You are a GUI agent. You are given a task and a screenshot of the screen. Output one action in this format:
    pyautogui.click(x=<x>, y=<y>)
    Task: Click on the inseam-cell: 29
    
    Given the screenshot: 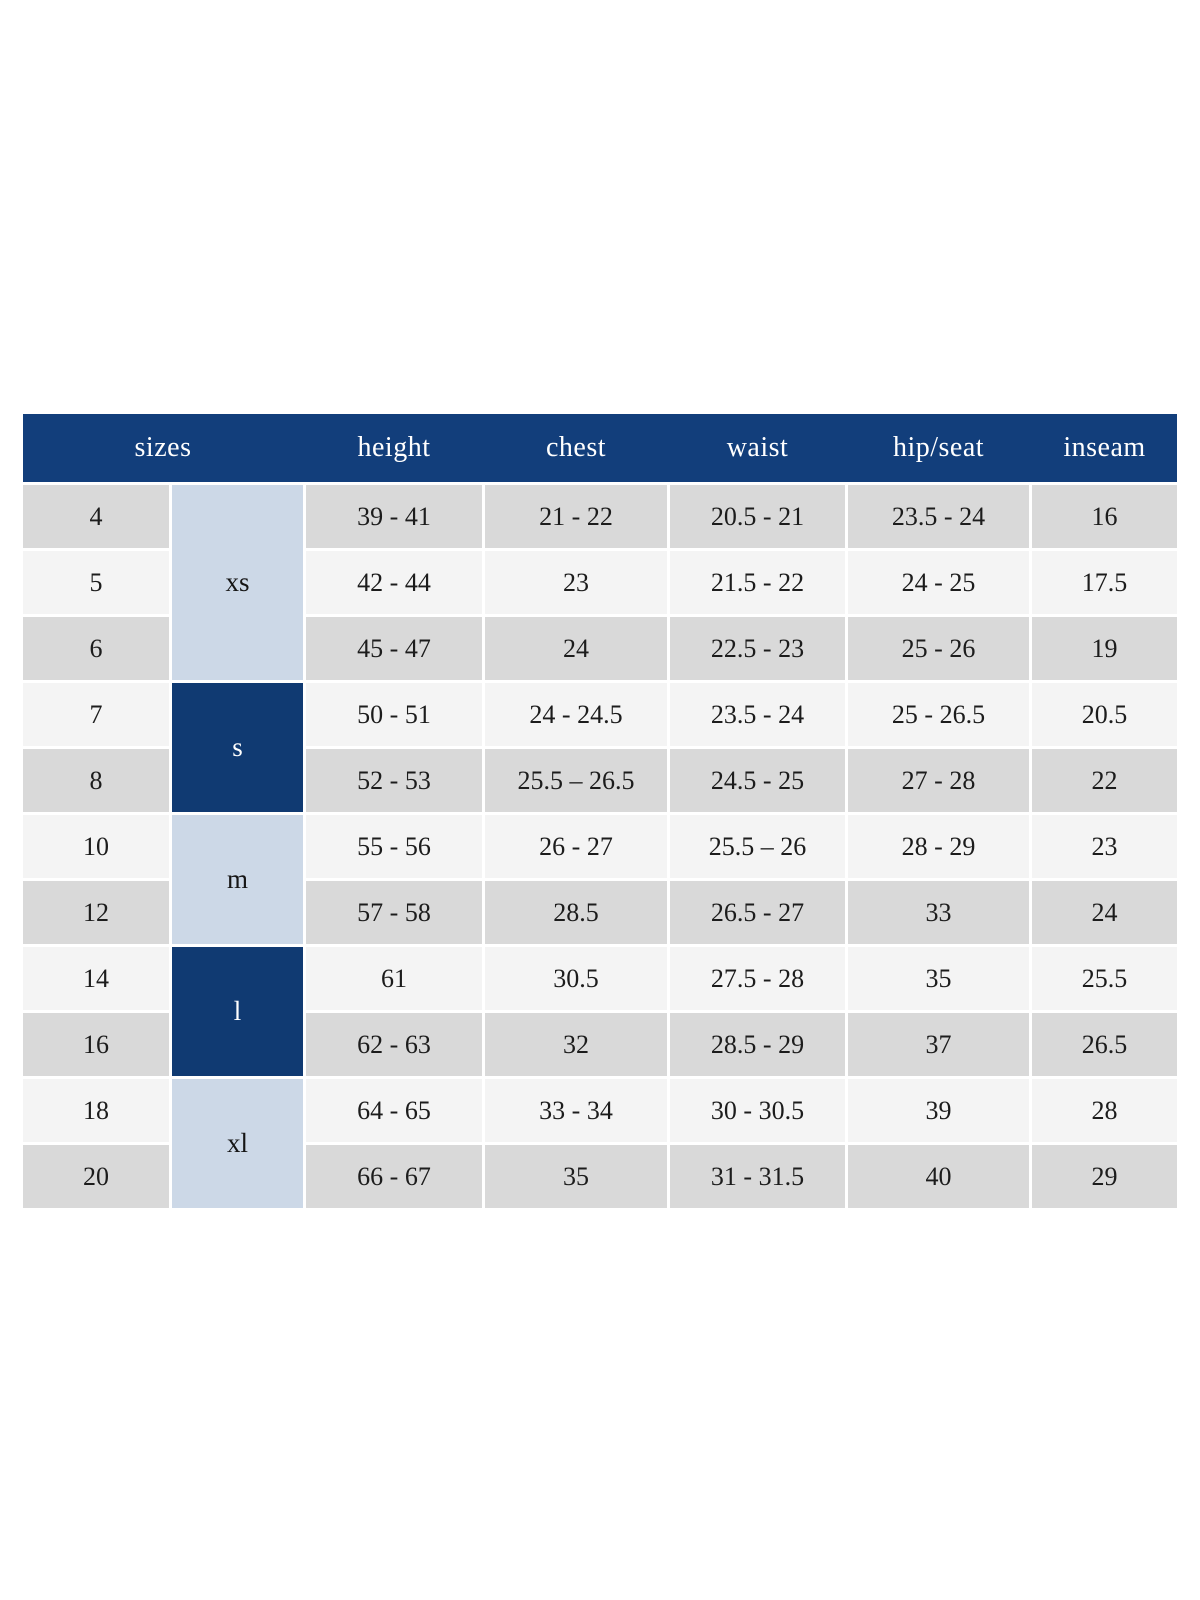 What is the action you would take?
    pyautogui.click(x=1104, y=1176)
    